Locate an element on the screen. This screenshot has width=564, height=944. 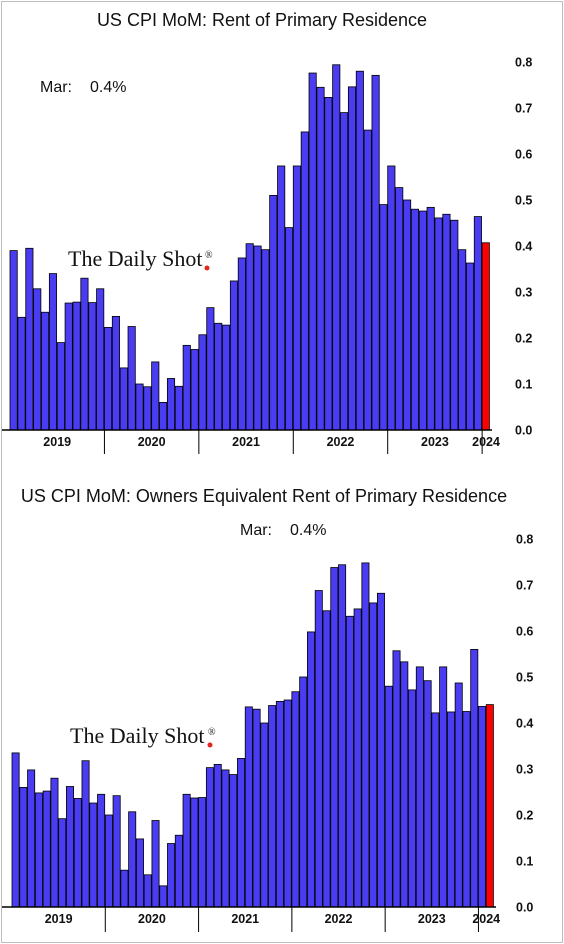
chart1-x-axis: 2019 2020 2021 2022 2023 2024 is located at coordinates (251, 441).